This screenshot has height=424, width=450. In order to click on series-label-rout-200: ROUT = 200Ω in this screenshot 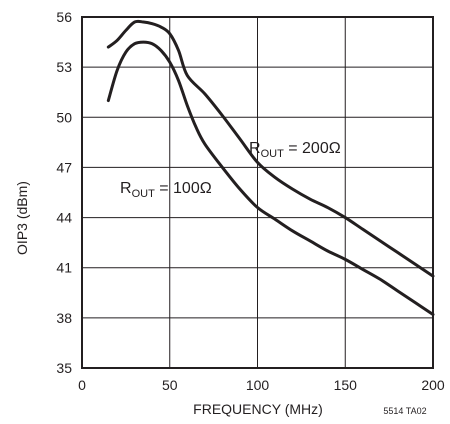, I will do `click(295, 150)`.